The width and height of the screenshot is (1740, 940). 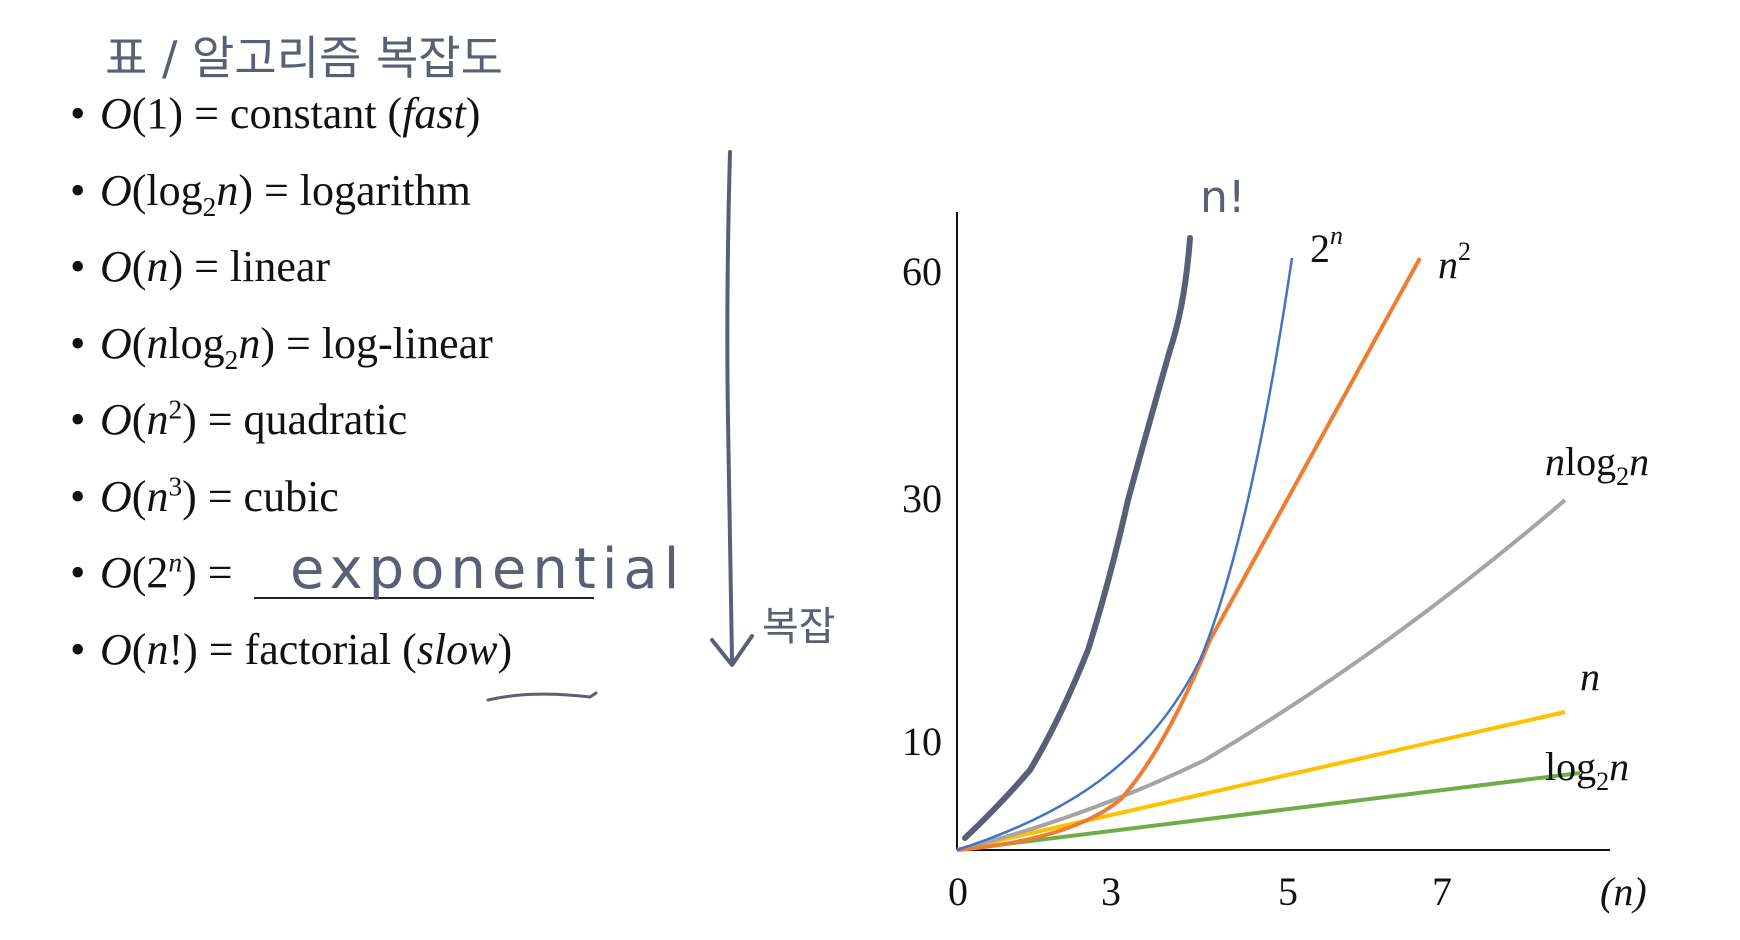 I want to click on complexity-arrow, so click(x=732, y=408).